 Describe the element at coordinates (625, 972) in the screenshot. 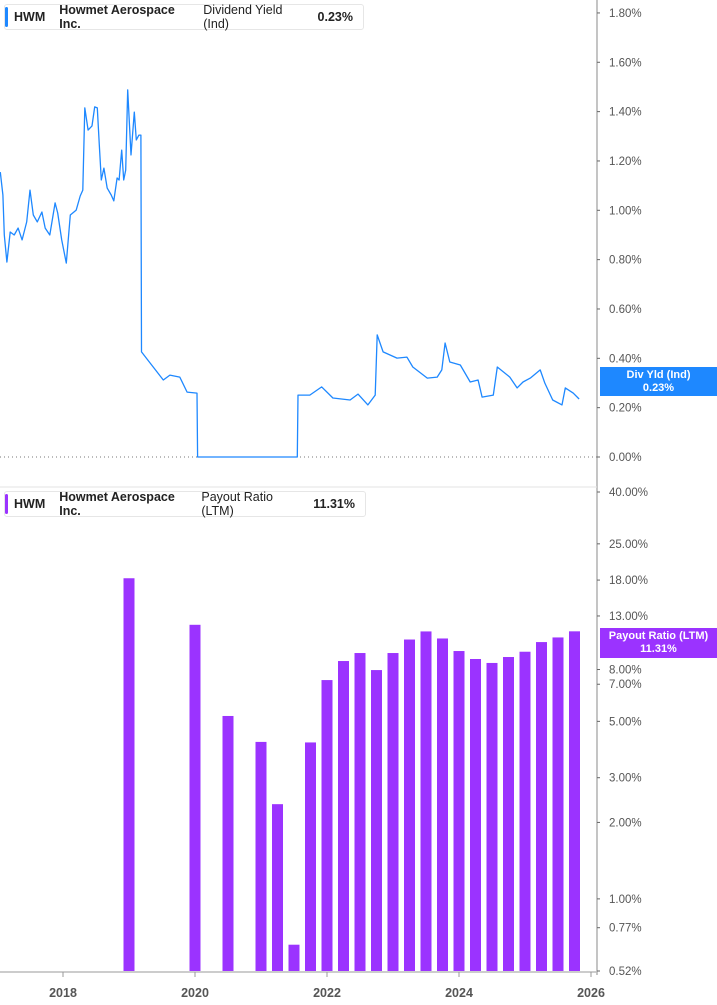

I see `y-tick-label: 0.52%` at that location.